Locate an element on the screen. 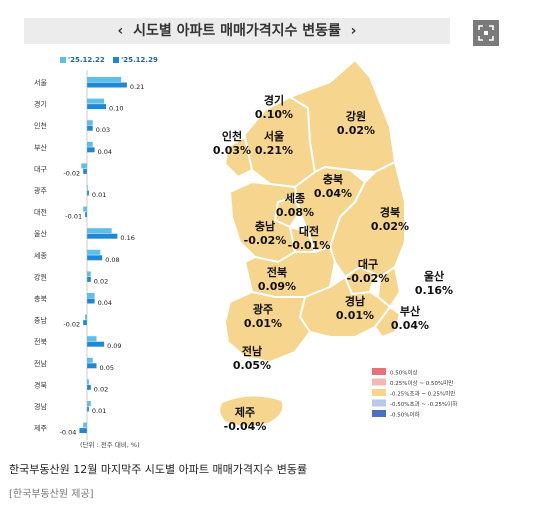 The height and width of the screenshot is (505, 547). legend-label: 0.25%이상 ~ 0.50%미만 is located at coordinates (421, 383).